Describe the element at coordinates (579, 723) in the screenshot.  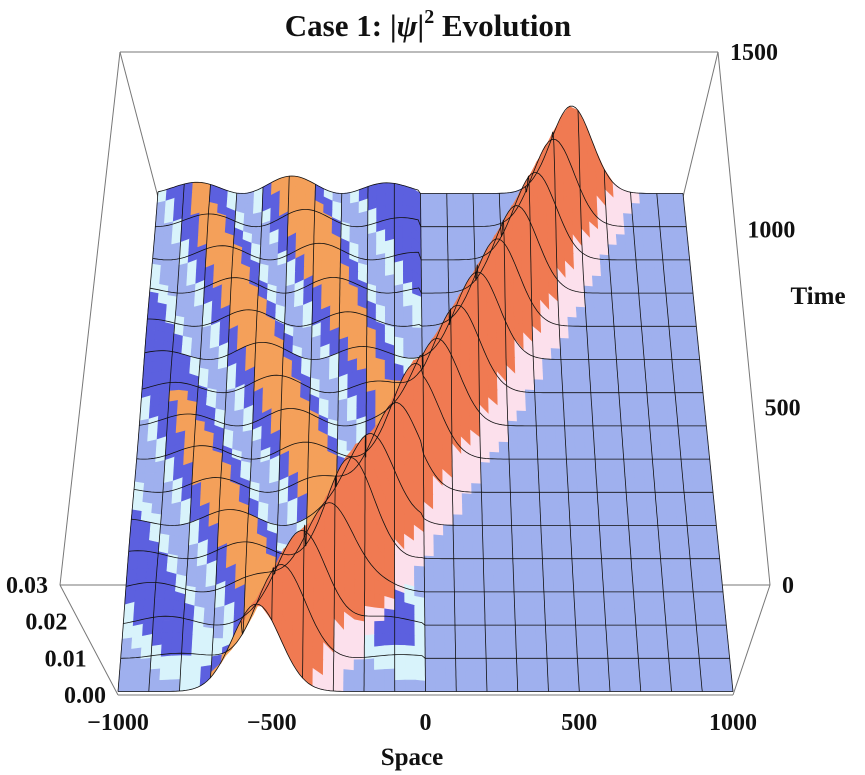
I see `x-tick-label: 500` at that location.